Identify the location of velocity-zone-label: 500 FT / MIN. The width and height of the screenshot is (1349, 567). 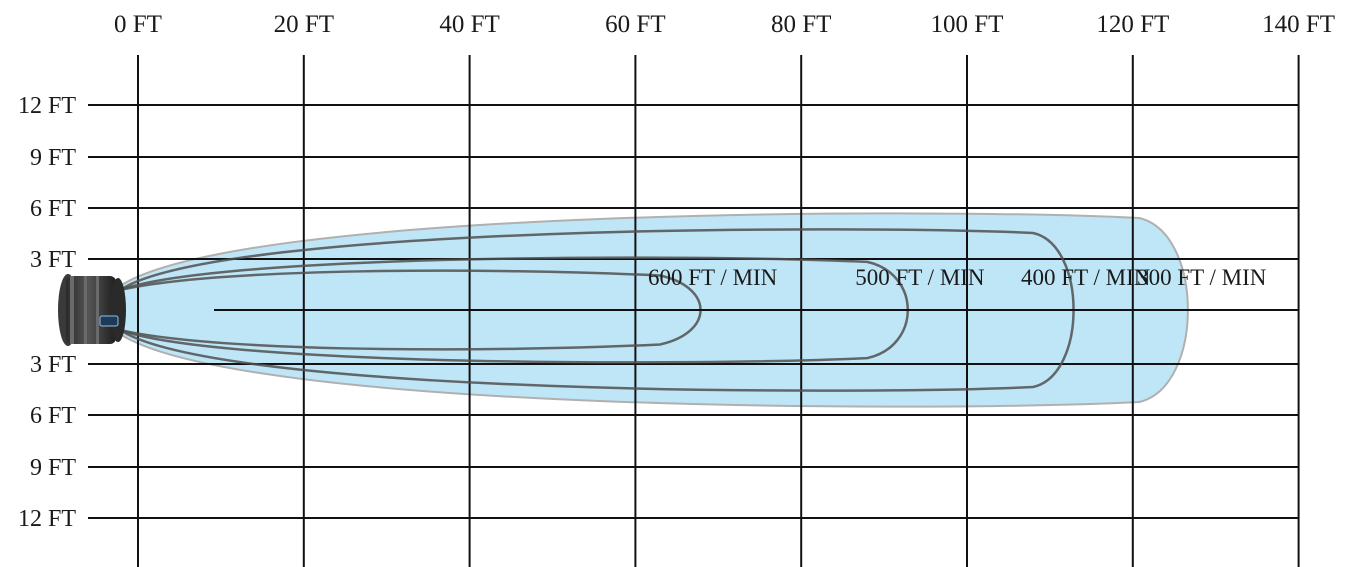
(920, 277).